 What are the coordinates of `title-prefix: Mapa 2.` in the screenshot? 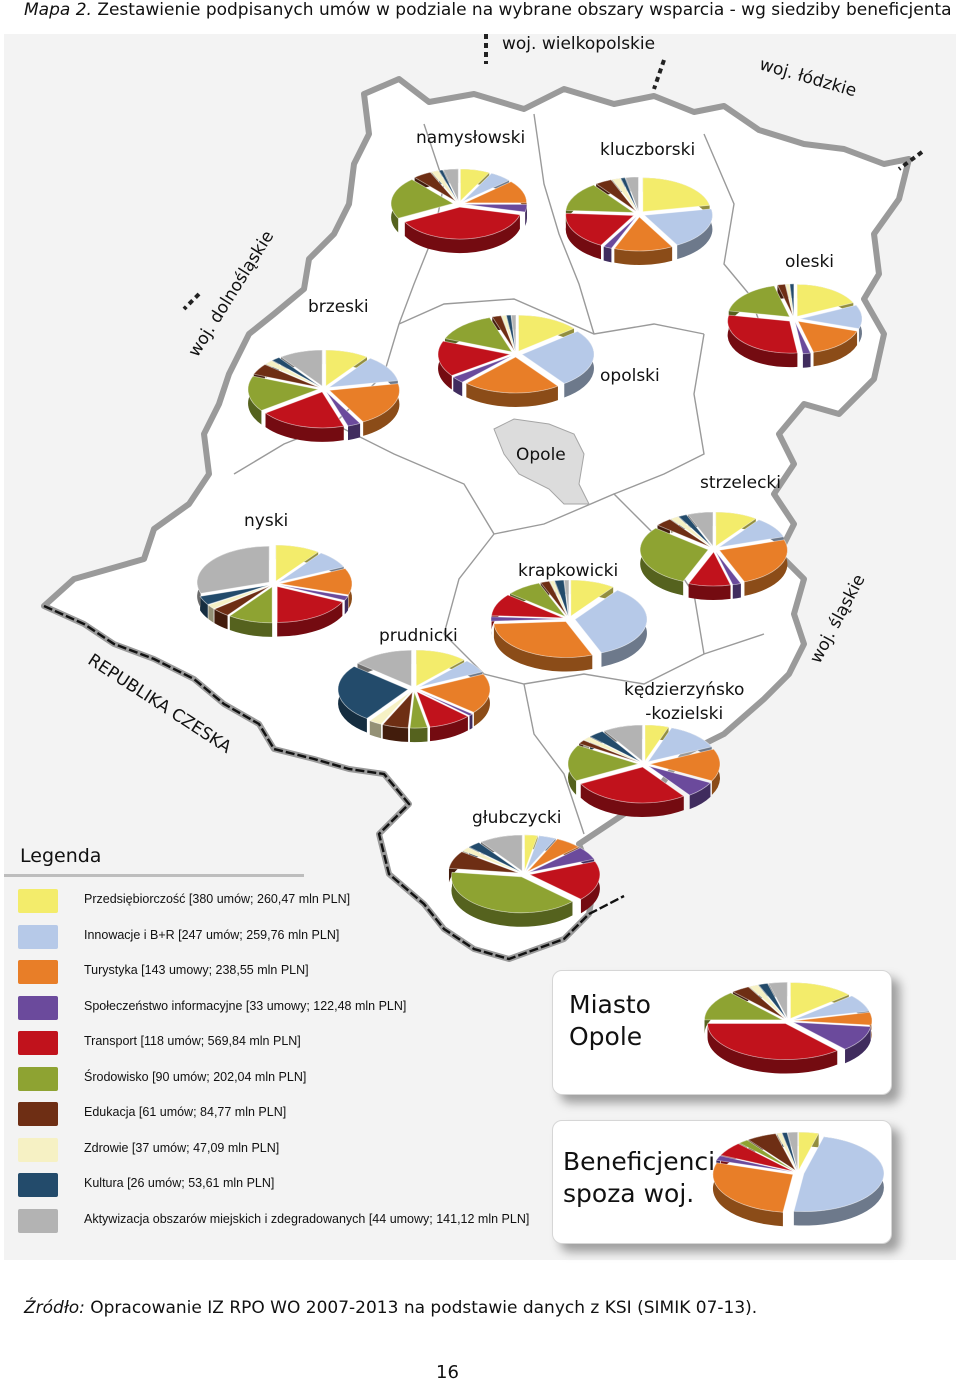 It's located at (58, 10).